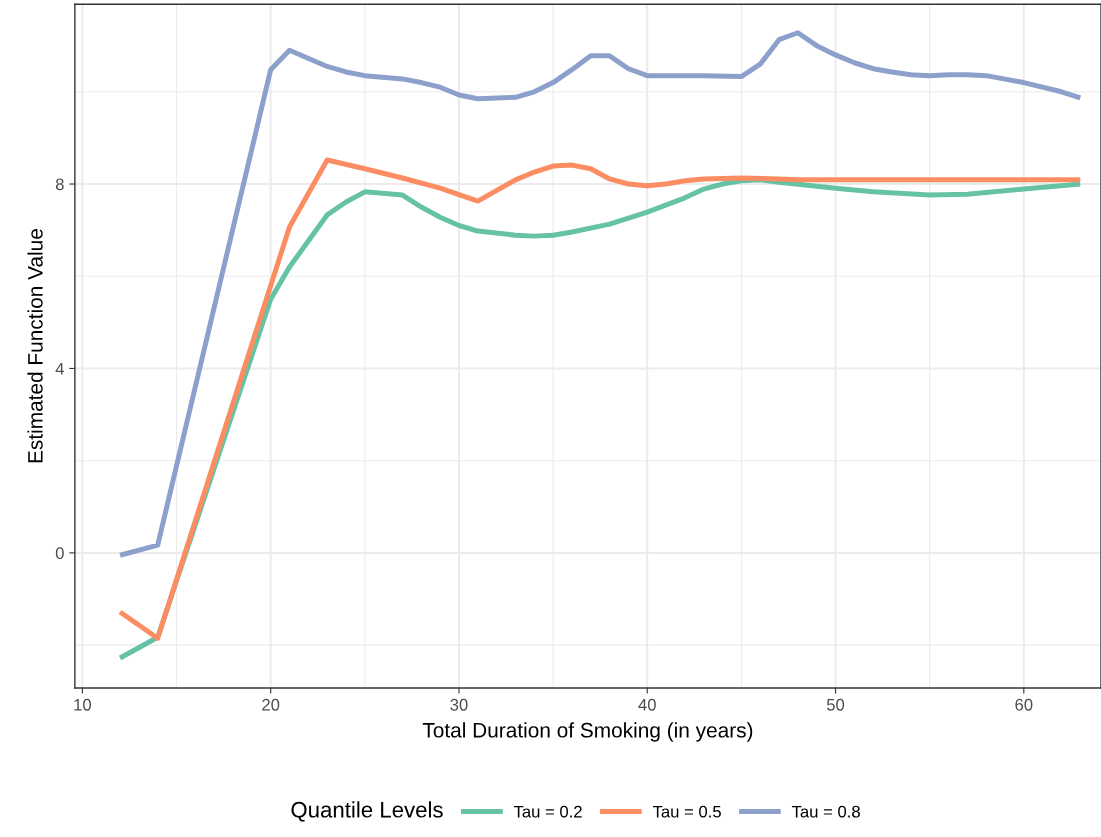 This screenshot has width=1101, height=837. Describe the element at coordinates (825, 811) in the screenshot. I see `legend-label: Tau = 0.8` at that location.